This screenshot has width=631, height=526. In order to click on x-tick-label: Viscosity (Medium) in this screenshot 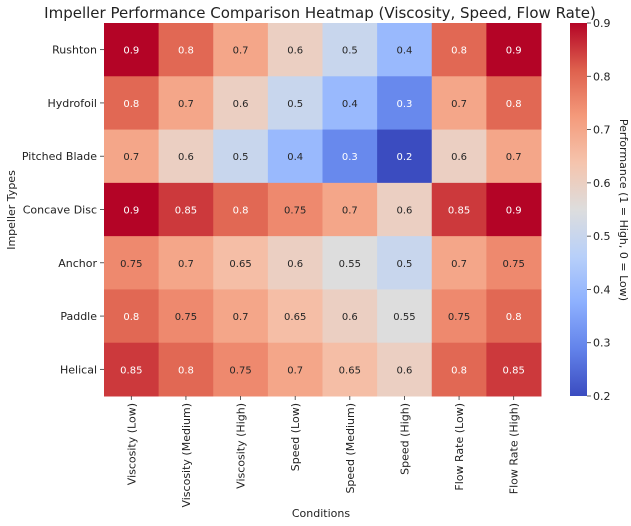, I will do `click(186, 455)`.